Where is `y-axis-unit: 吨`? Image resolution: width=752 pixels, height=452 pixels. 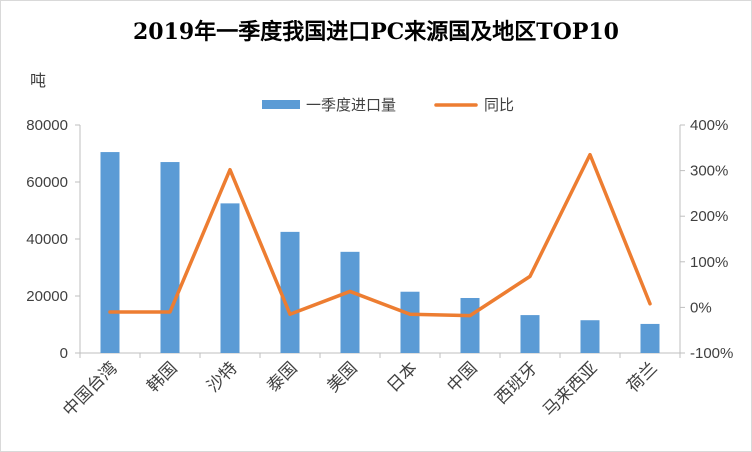 y-axis-unit: 吨 is located at coordinates (38, 80).